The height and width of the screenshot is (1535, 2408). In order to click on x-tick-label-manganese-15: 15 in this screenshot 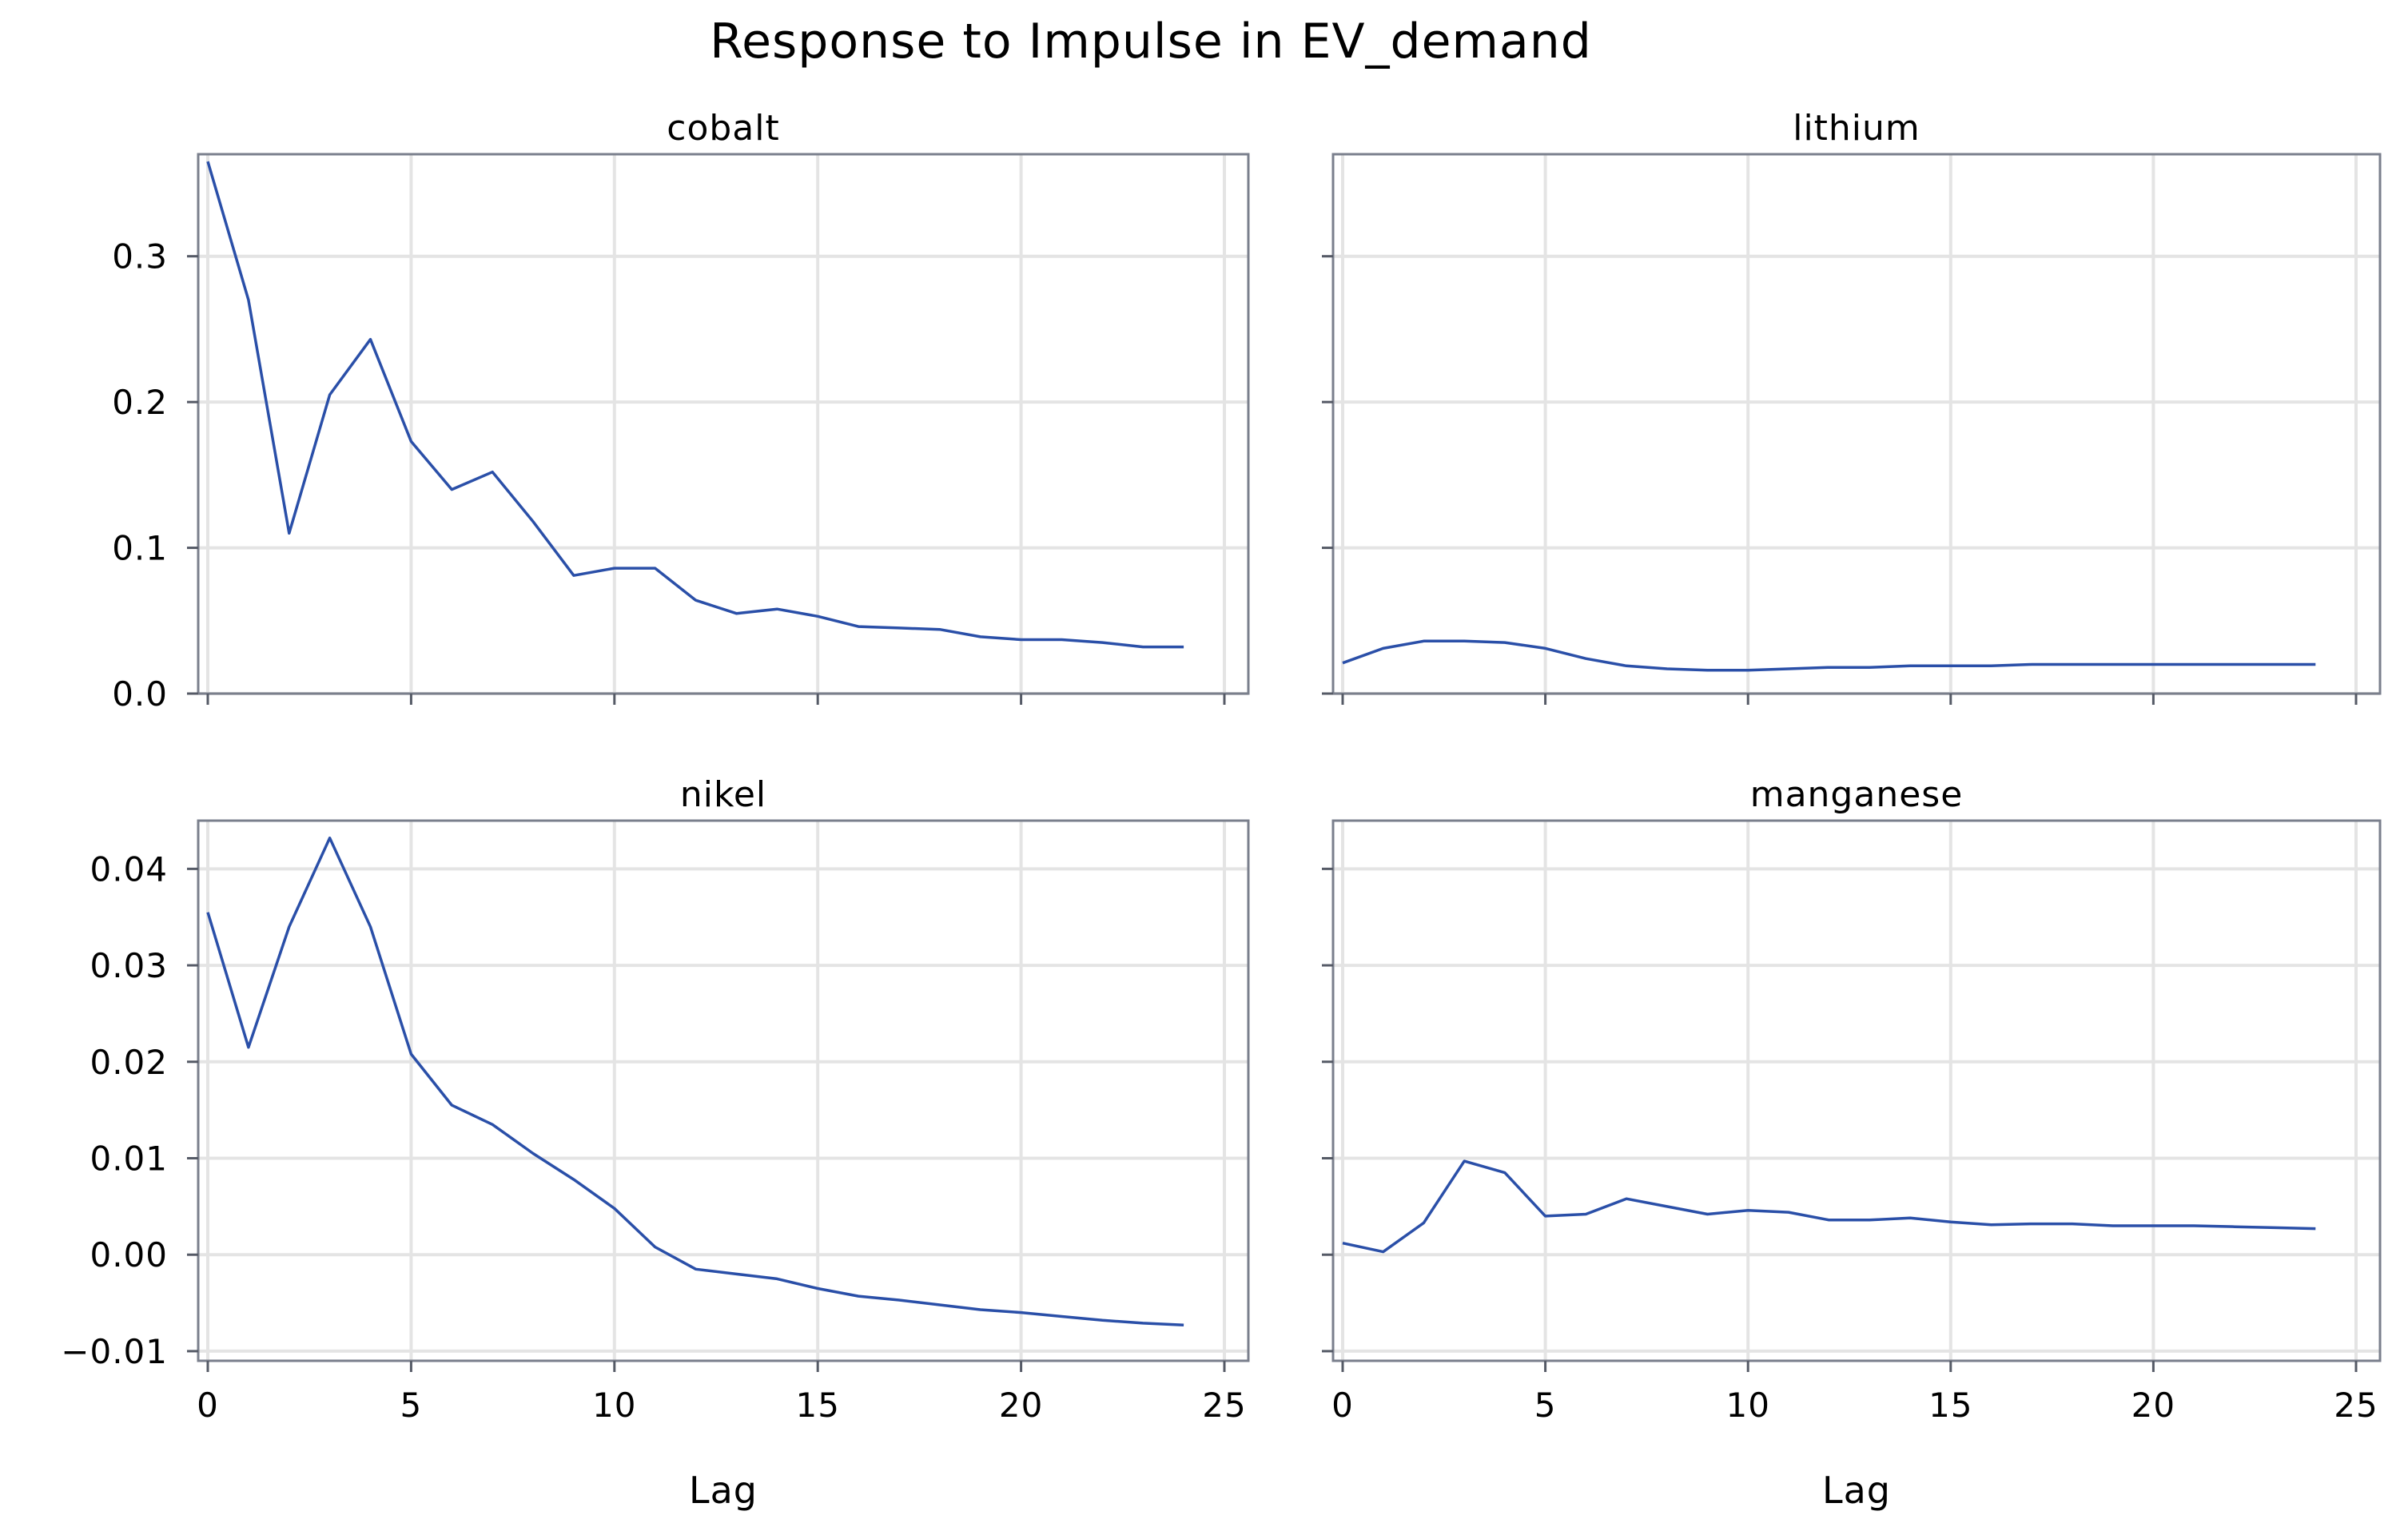, I will do `click(1950, 1405)`.